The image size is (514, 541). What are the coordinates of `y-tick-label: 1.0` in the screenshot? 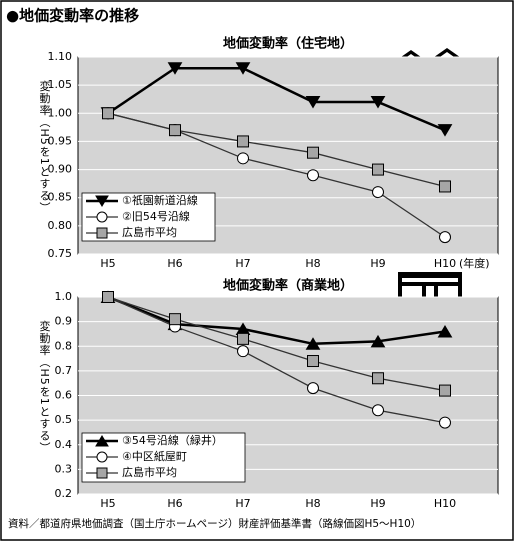 It's located at (64, 296).